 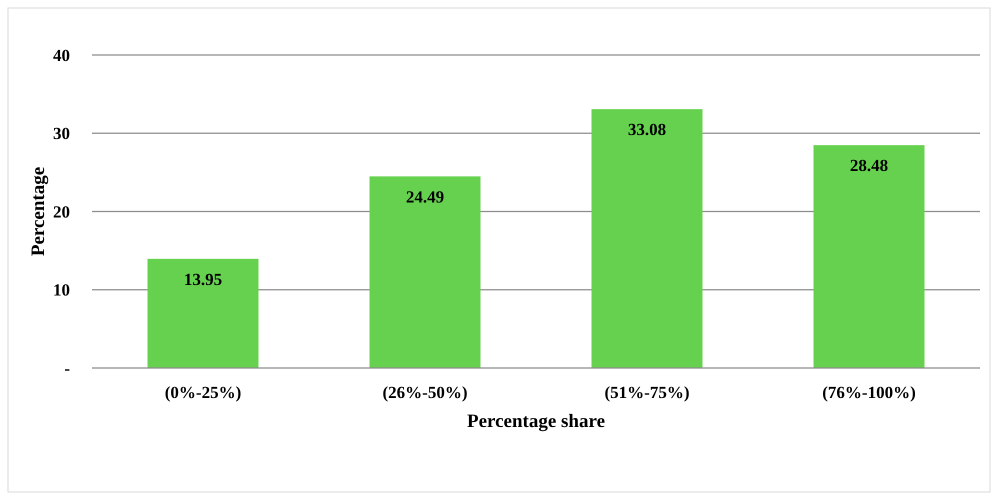 I want to click on x-tick-label: (26%-50%), so click(x=425, y=392).